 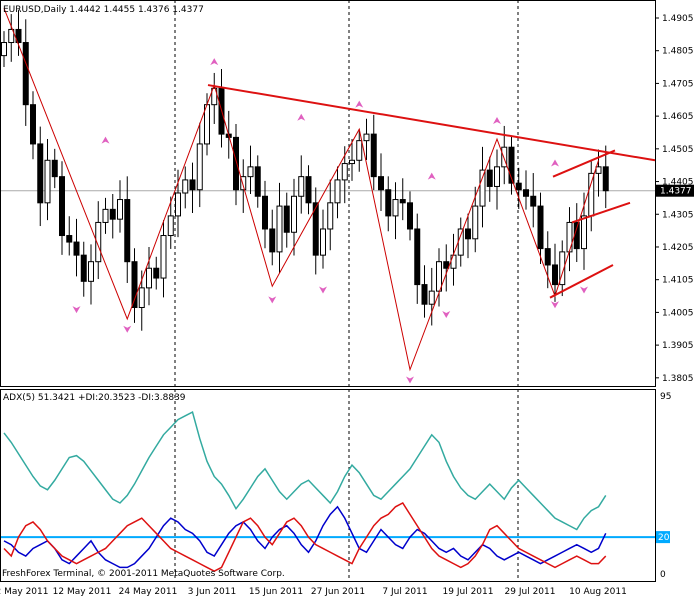 I want to click on date-label: 27 Jun 2011, so click(x=338, y=592).